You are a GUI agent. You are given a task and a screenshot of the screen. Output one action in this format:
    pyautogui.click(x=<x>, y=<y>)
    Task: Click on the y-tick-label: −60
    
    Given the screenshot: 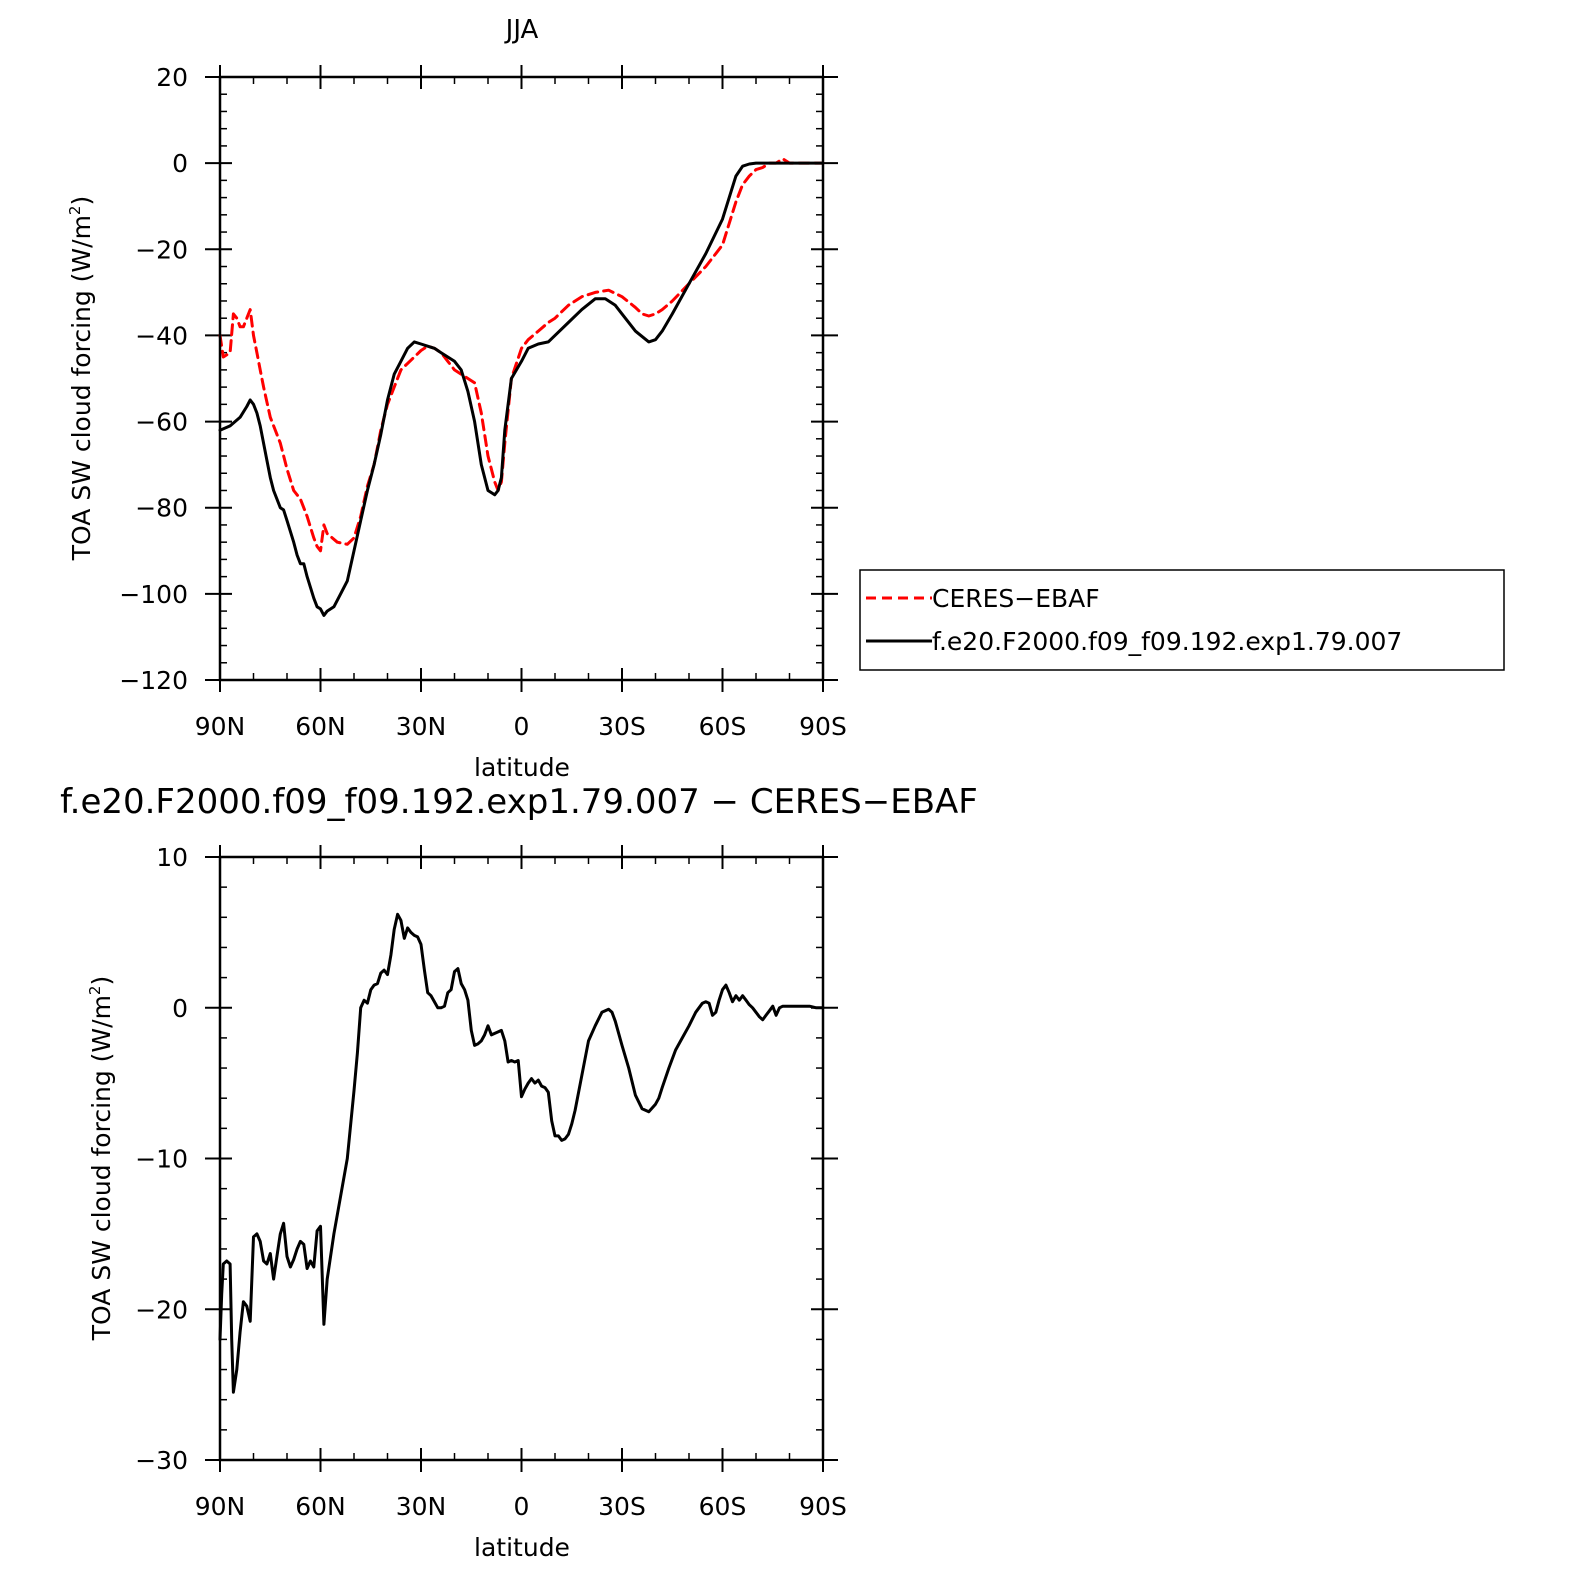 What is the action you would take?
    pyautogui.click(x=161, y=422)
    